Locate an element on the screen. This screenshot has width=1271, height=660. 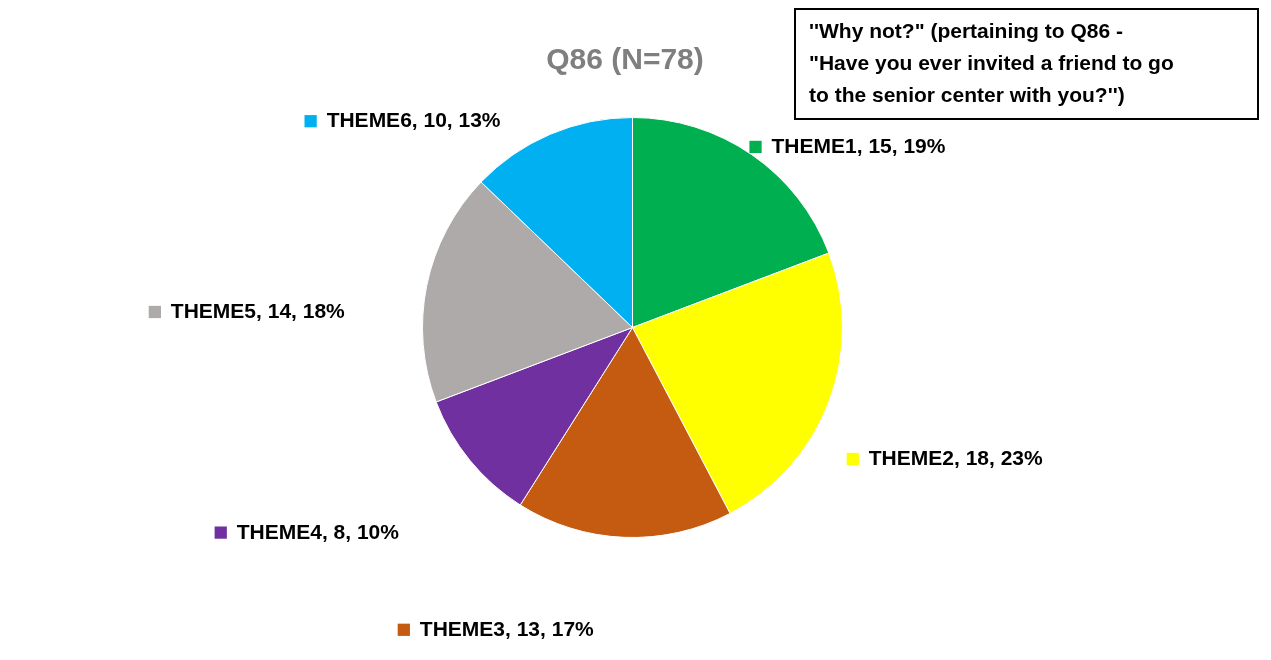
legend-label: THEME6, 10, 13% is located at coordinates (413, 120).